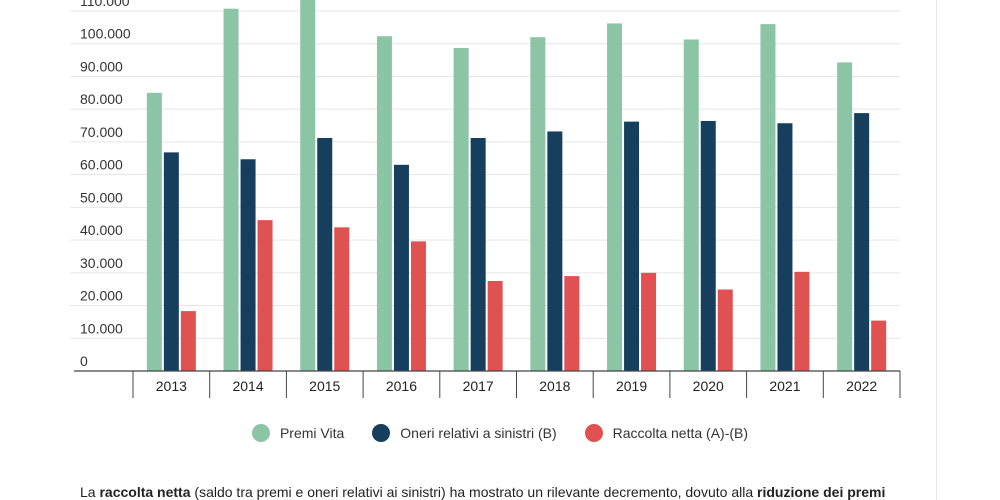 The width and height of the screenshot is (1000, 500). I want to click on y-tick-label: 70.000, so click(101, 132).